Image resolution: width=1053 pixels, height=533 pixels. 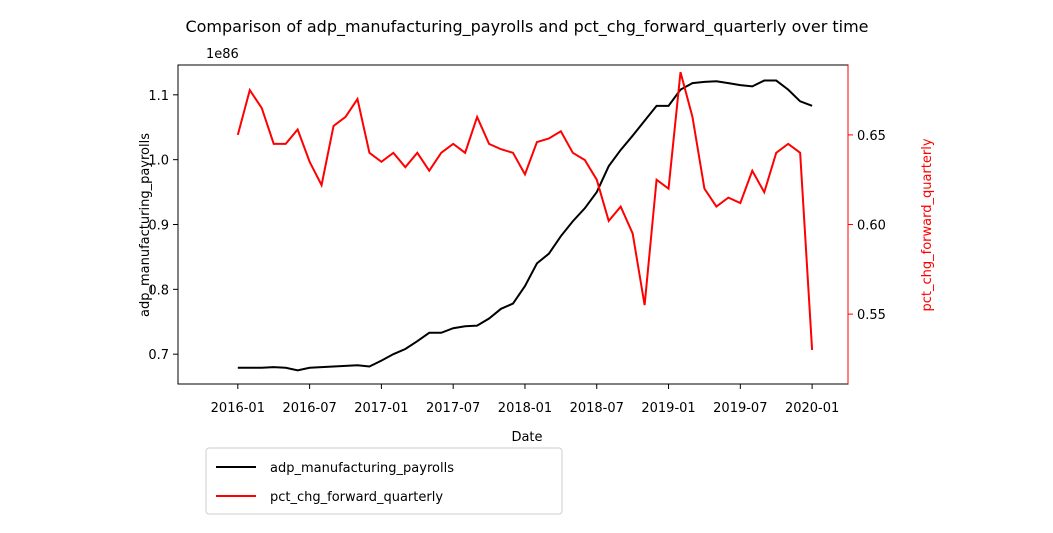 What do you see at coordinates (158, 96) in the screenshot?
I see `y-tick-label: 1.1` at bounding box center [158, 96].